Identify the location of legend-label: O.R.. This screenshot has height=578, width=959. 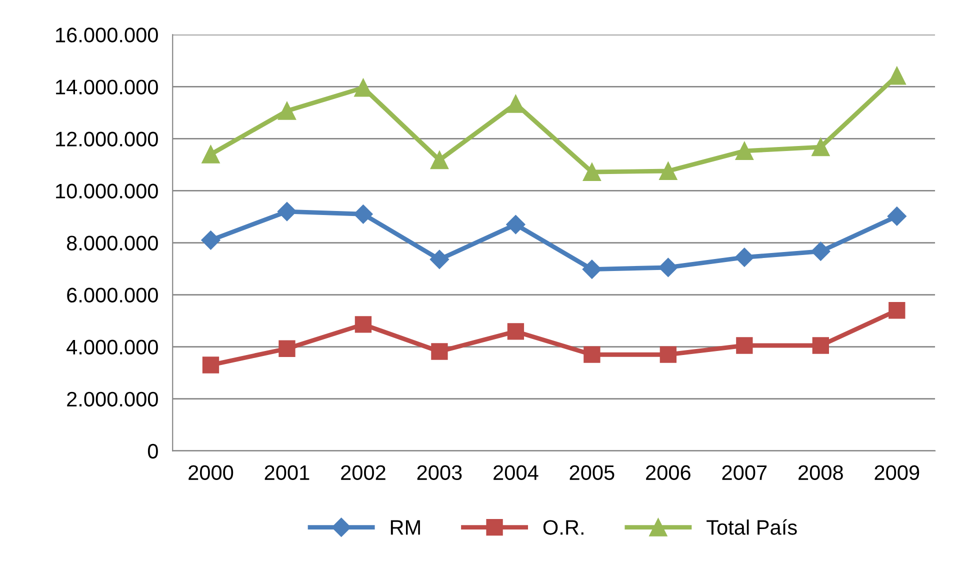
(563, 527).